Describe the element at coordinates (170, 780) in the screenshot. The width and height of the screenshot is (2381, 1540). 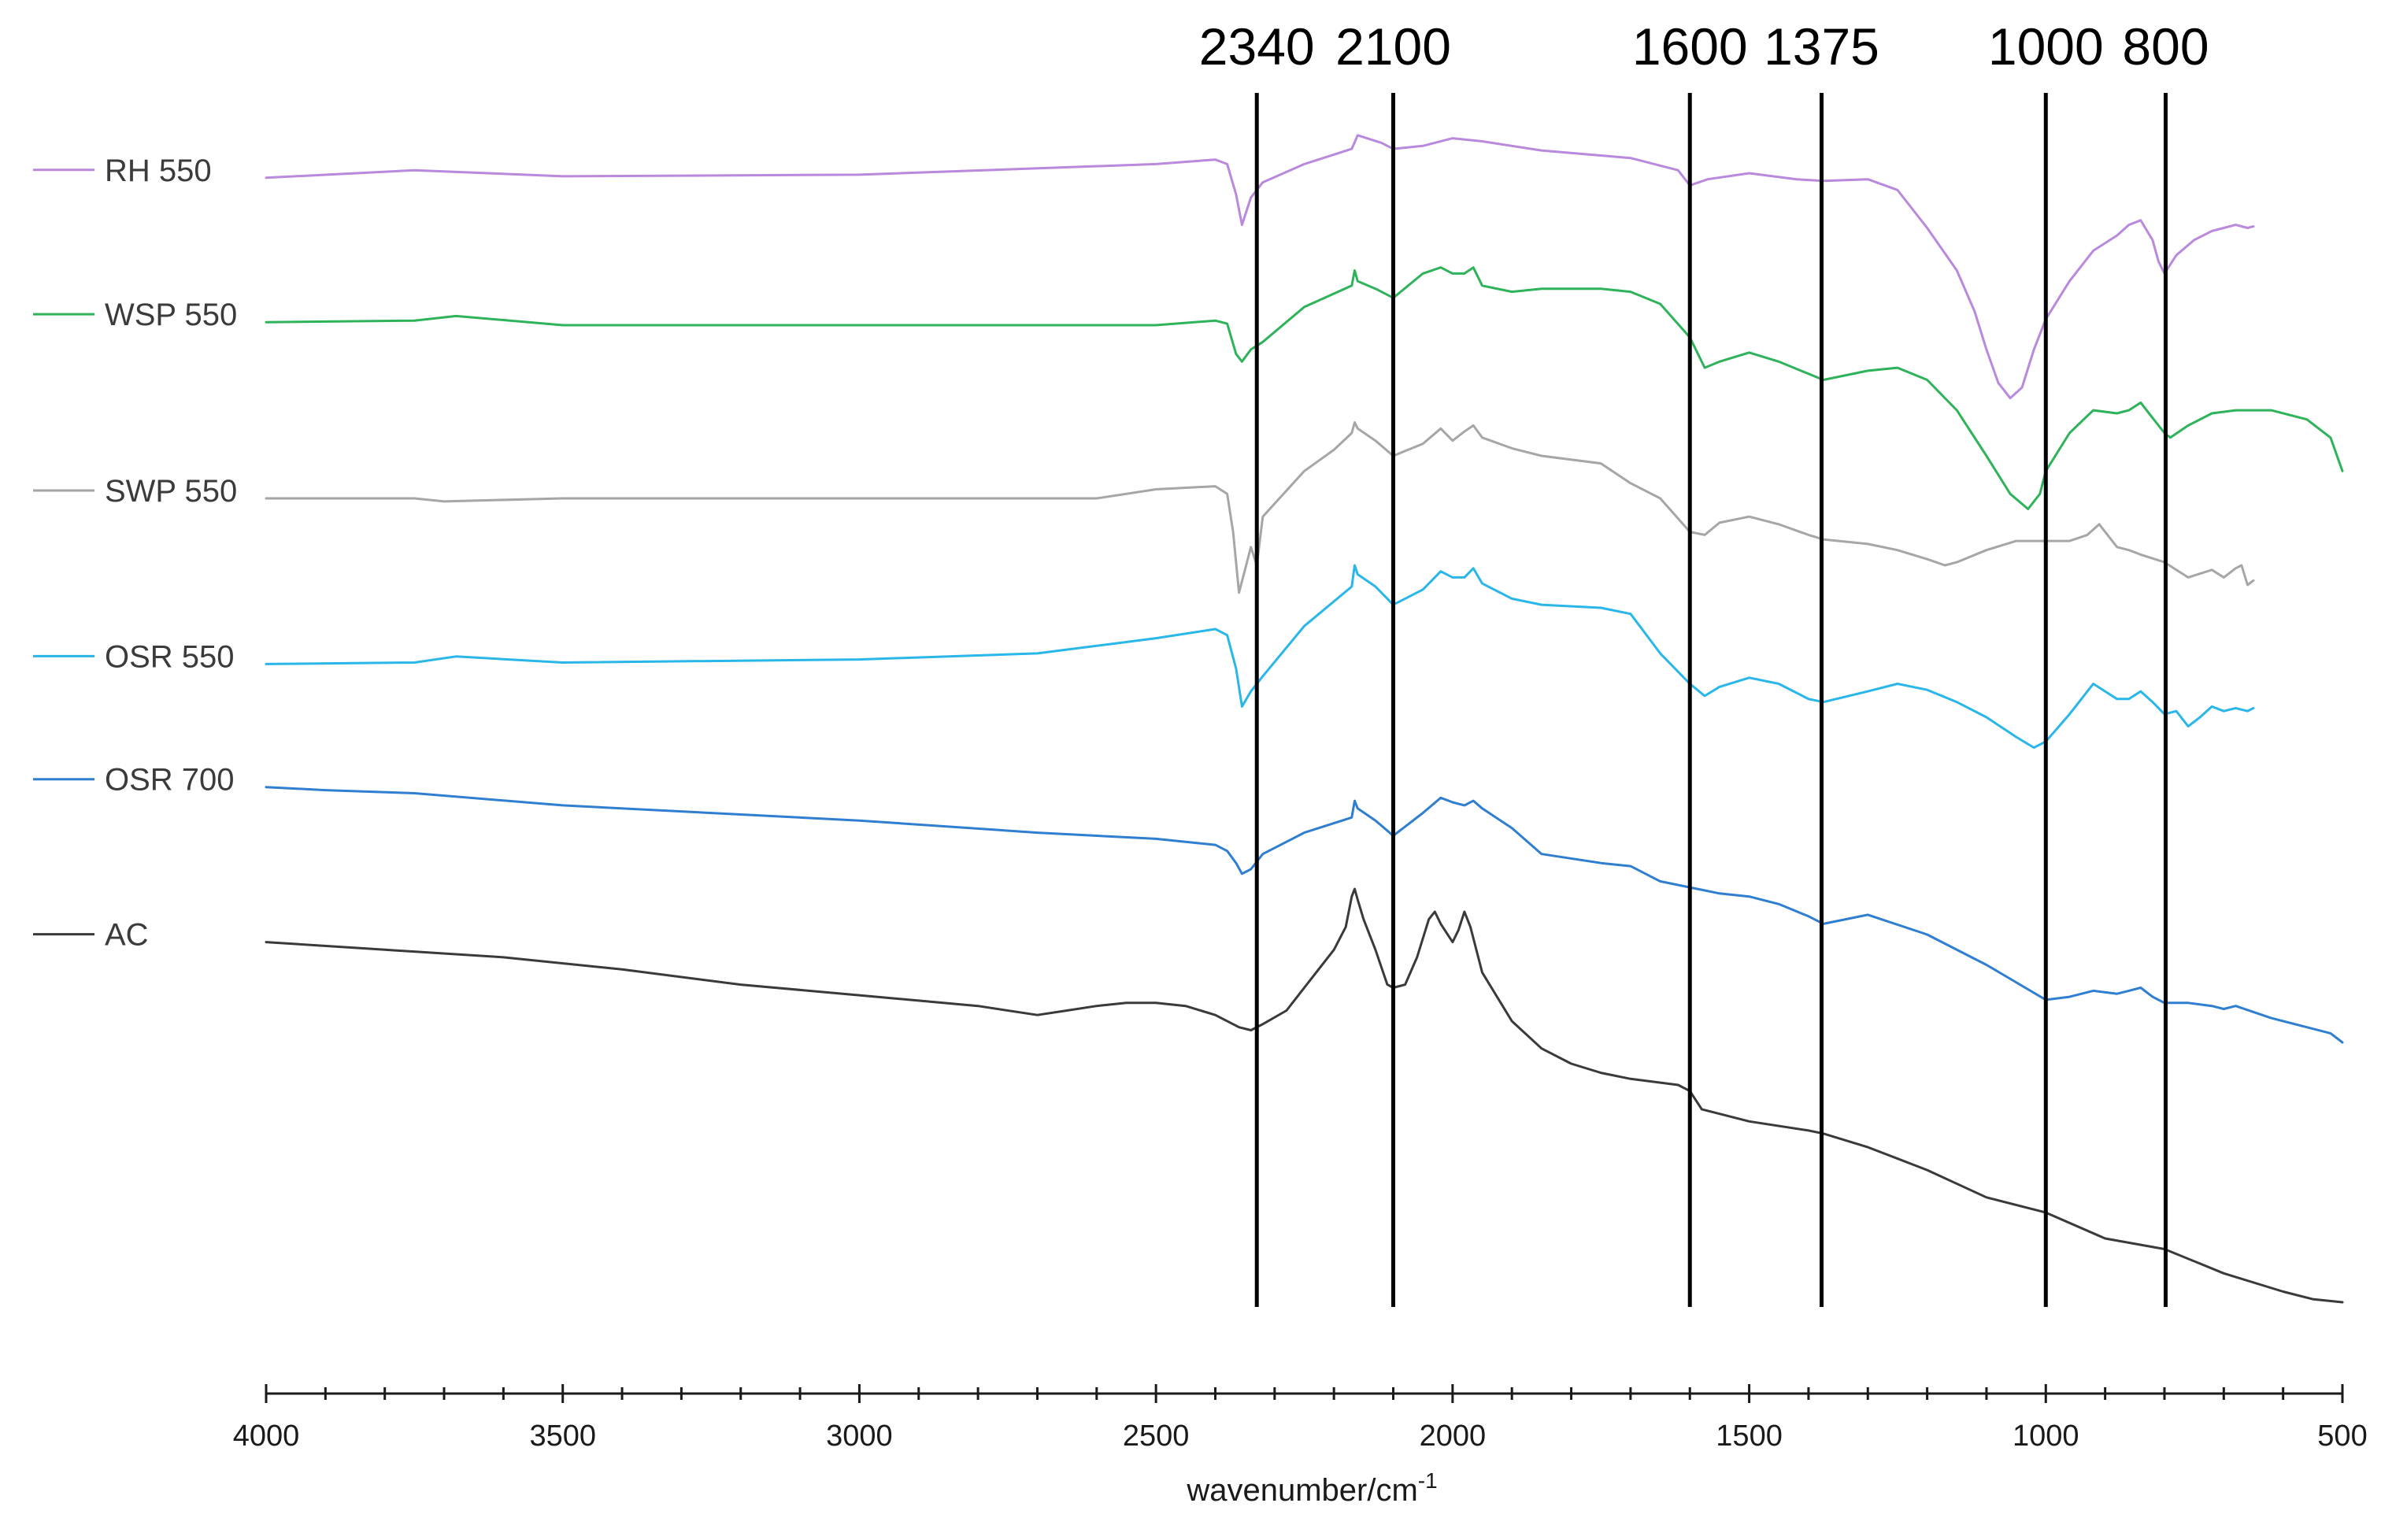
I see `legend-label-osr-700: OSR 700` at that location.